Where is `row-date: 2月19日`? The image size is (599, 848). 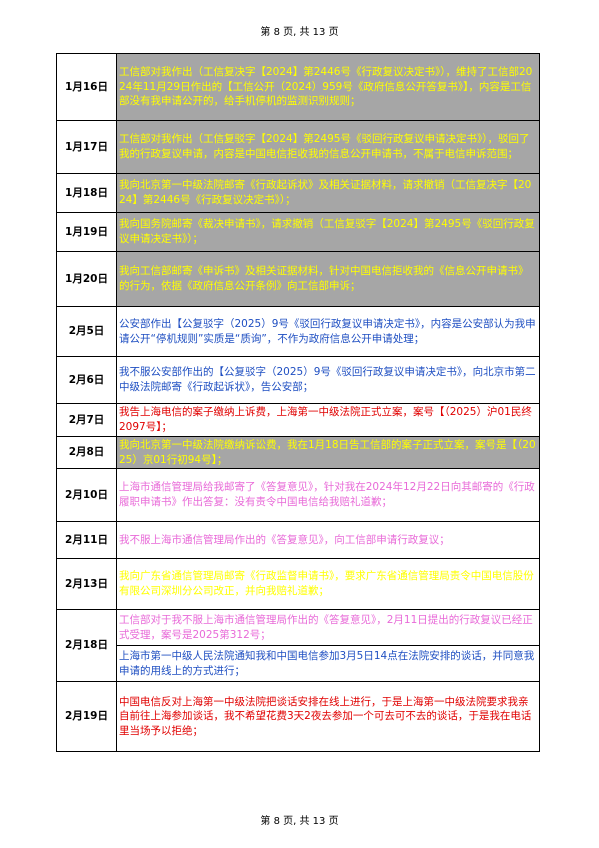 row-date: 2月19日 is located at coordinates (86, 716).